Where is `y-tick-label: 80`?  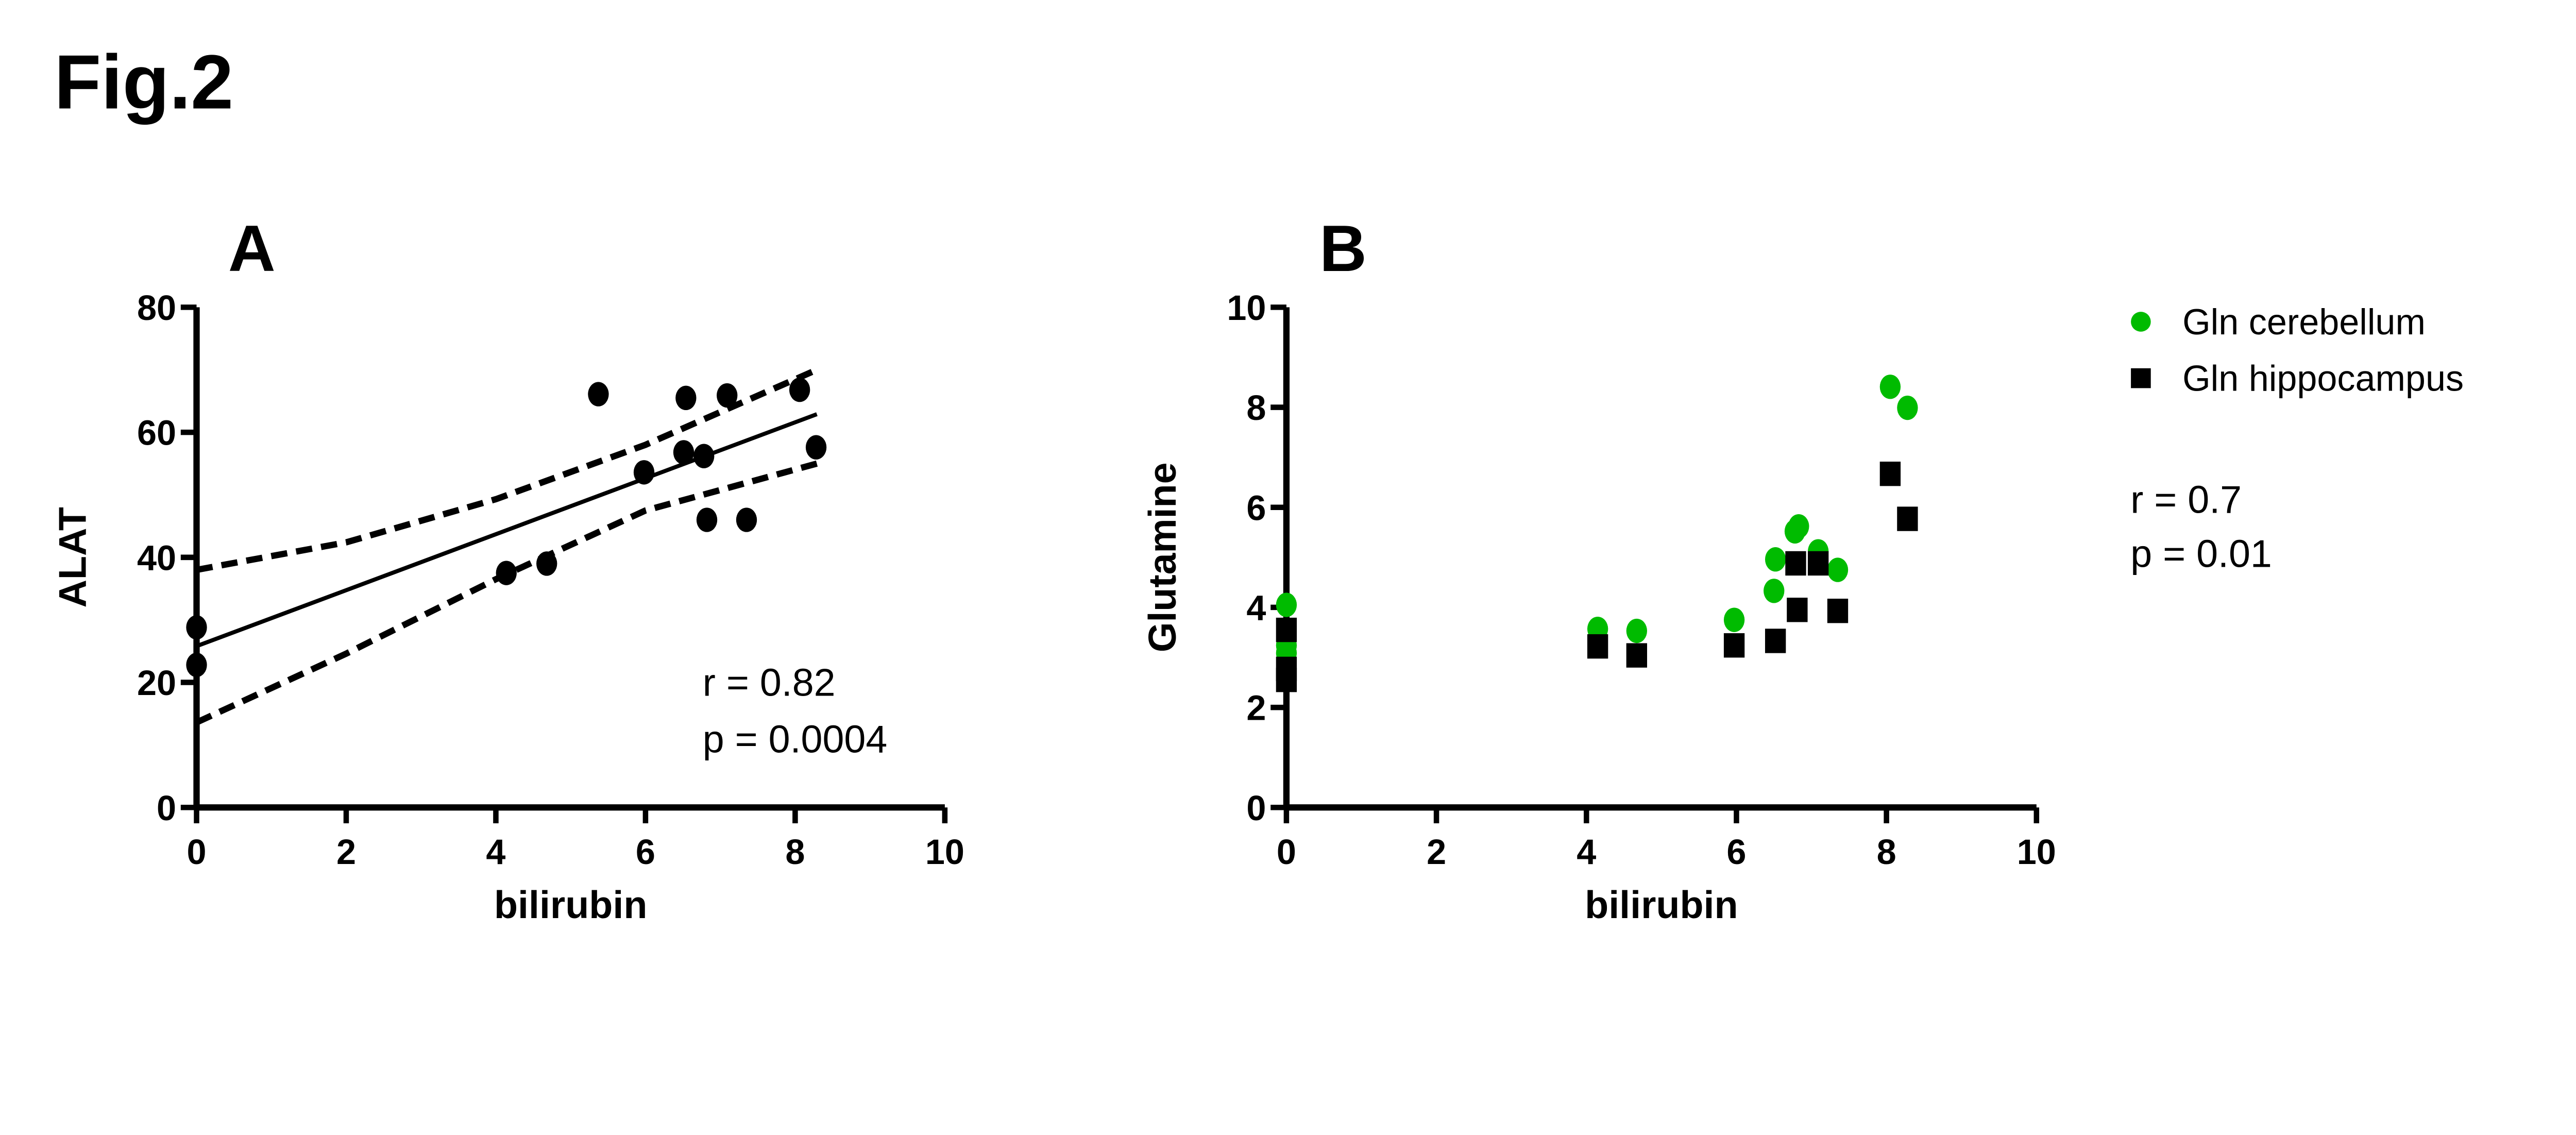
y-tick-label: 80 is located at coordinates (156, 309).